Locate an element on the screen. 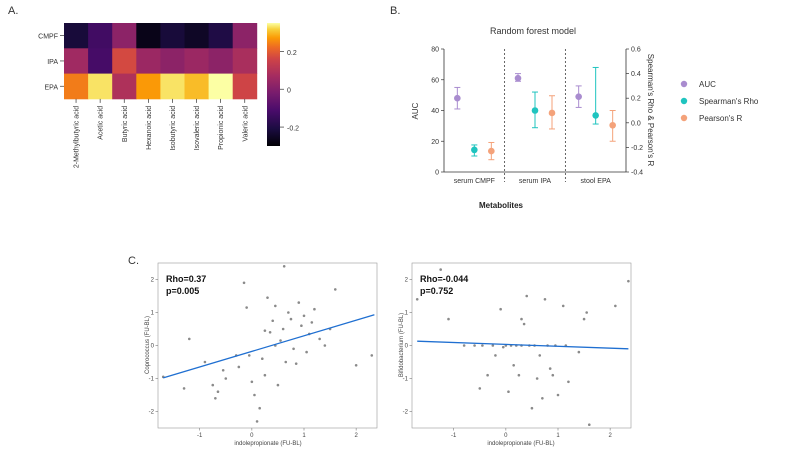 Image resolution: width=790 pixels, height=453 pixels. scatter-fit-line is located at coordinates (523, 345).